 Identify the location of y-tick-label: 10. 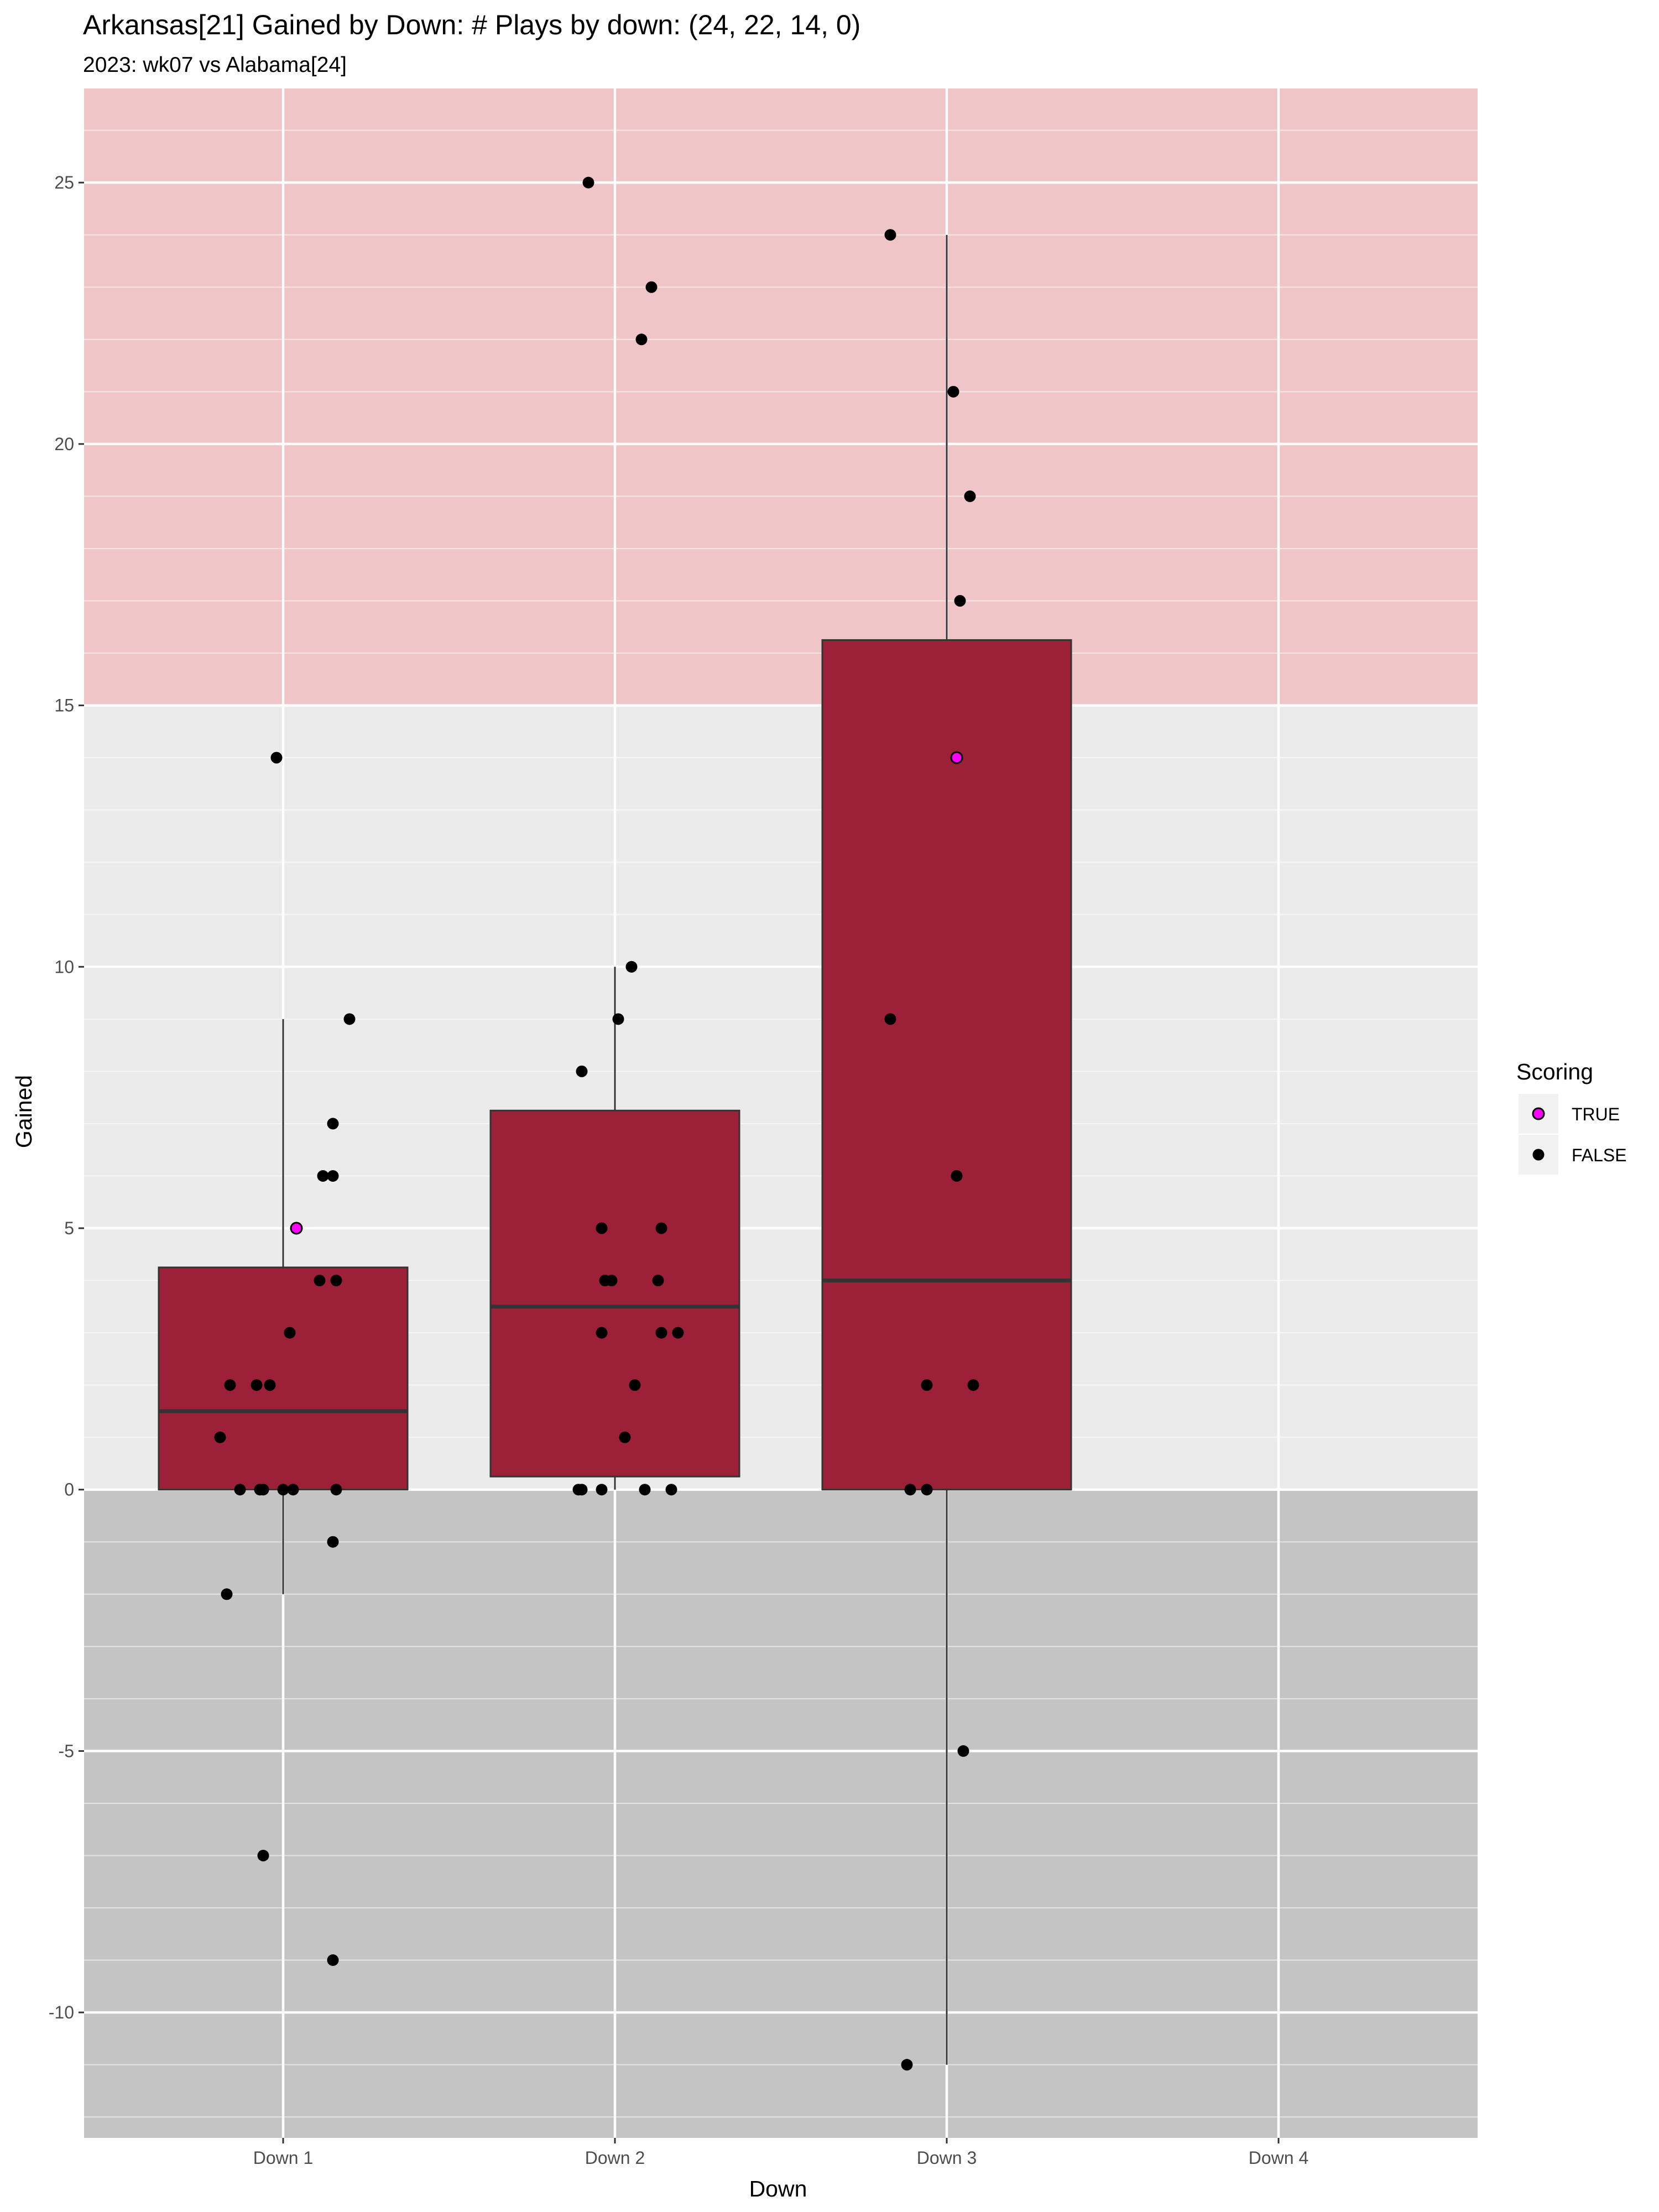
(64, 967).